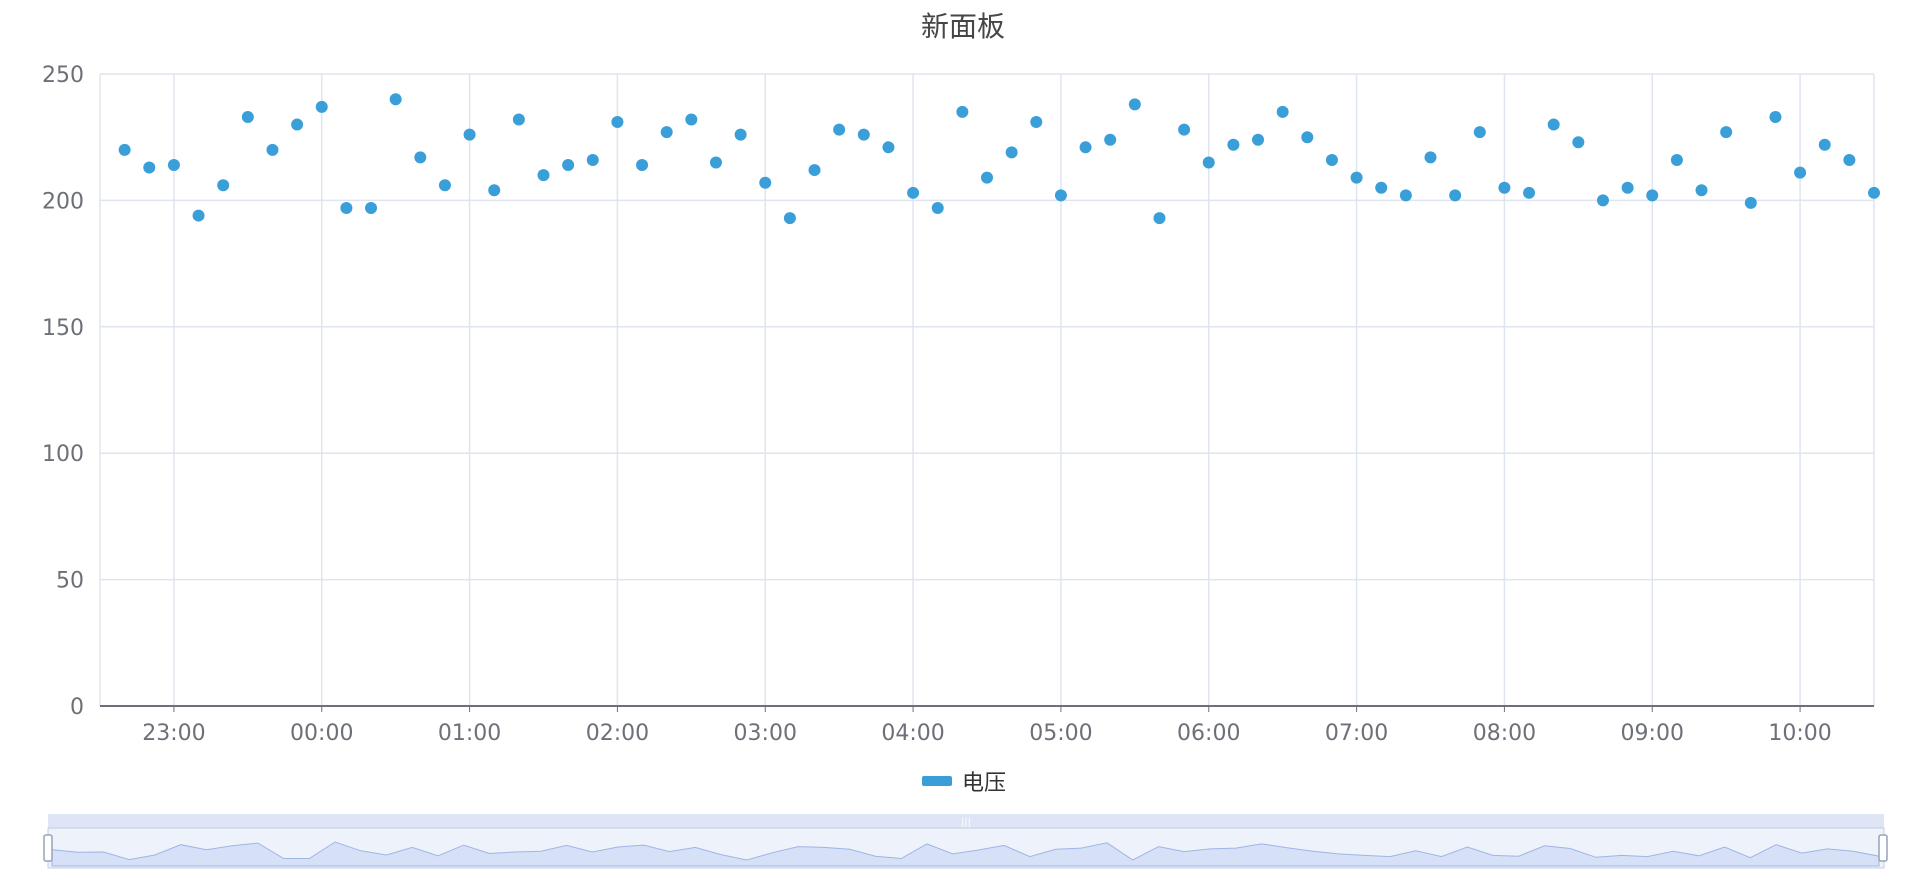 The height and width of the screenshot is (888, 1926). I want to click on slider-handle-right, so click(1883, 848).